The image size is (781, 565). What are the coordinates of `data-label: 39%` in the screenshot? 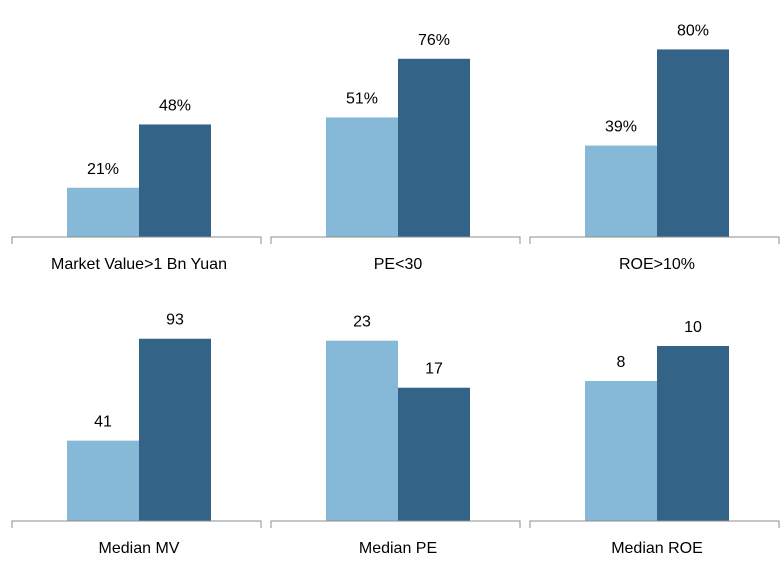 It's located at (621, 127).